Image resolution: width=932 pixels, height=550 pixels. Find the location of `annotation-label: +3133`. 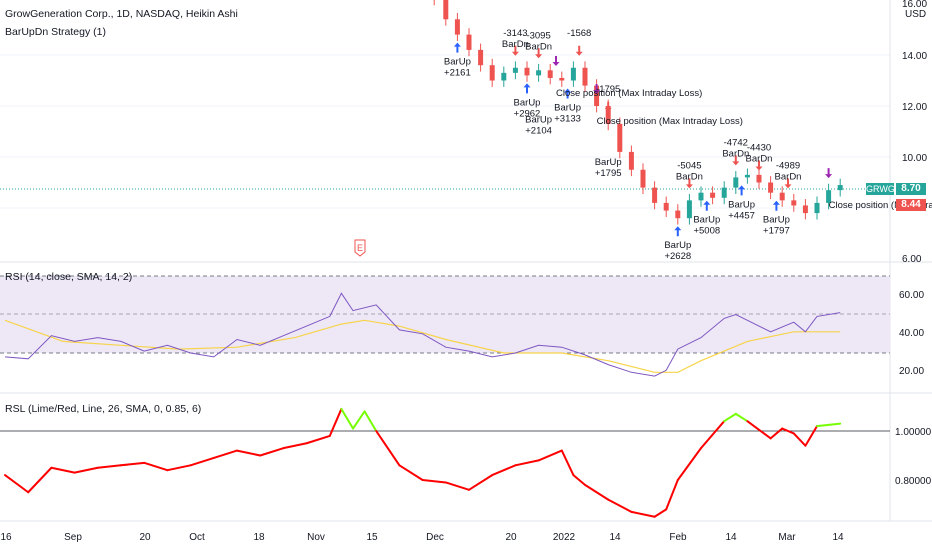

annotation-label: +3133 is located at coordinates (567, 119).